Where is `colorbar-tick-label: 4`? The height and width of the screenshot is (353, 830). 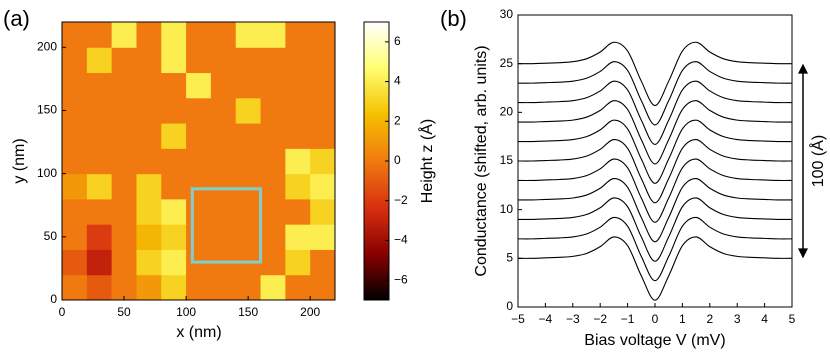
colorbar-tick-label: 4 is located at coordinates (397, 81).